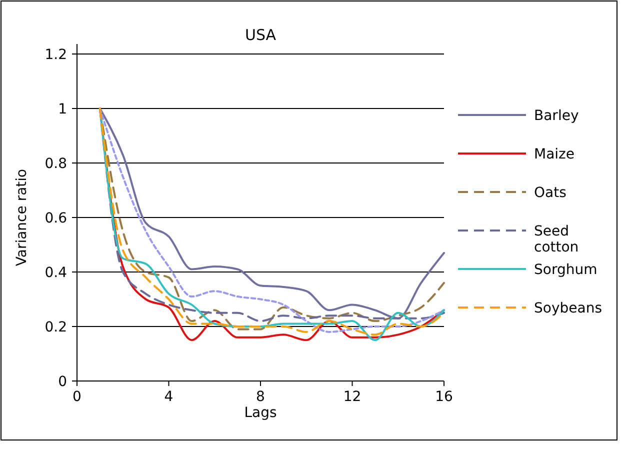  What do you see at coordinates (62, 109) in the screenshot?
I see `y-tick-label: 1` at bounding box center [62, 109].